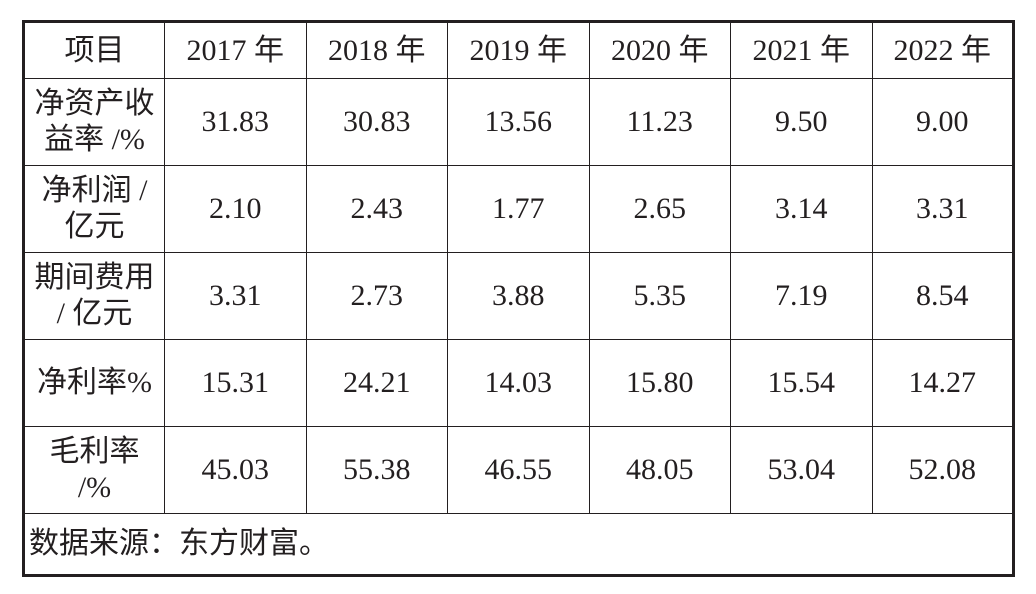 This screenshot has height=594, width=1036. Describe the element at coordinates (801, 50) in the screenshot. I see `header-cell: 2021 年` at that location.